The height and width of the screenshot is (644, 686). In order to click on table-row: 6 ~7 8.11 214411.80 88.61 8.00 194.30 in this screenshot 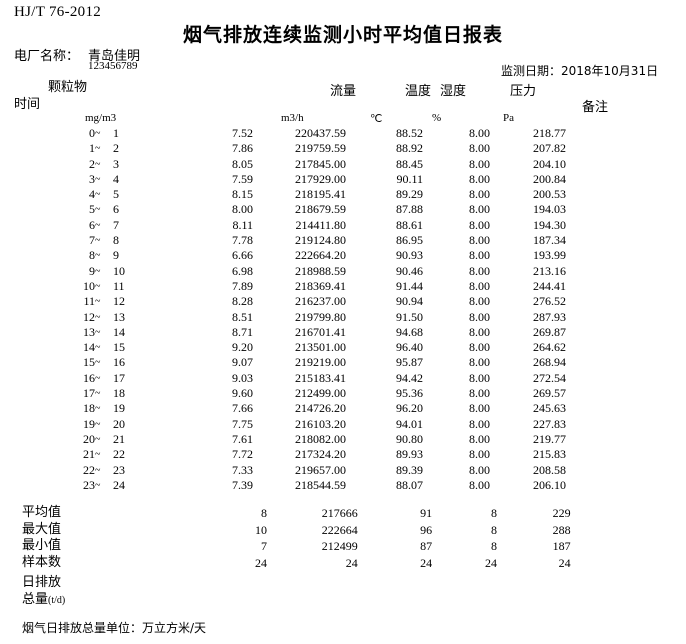, I will do `click(343, 225)`.